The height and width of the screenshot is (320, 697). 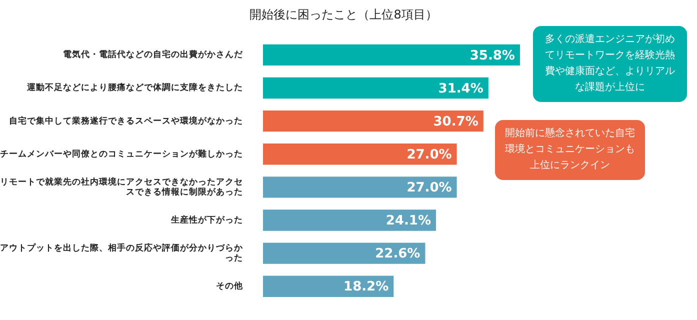 I want to click on data-label: 24.1%, so click(x=408, y=221).